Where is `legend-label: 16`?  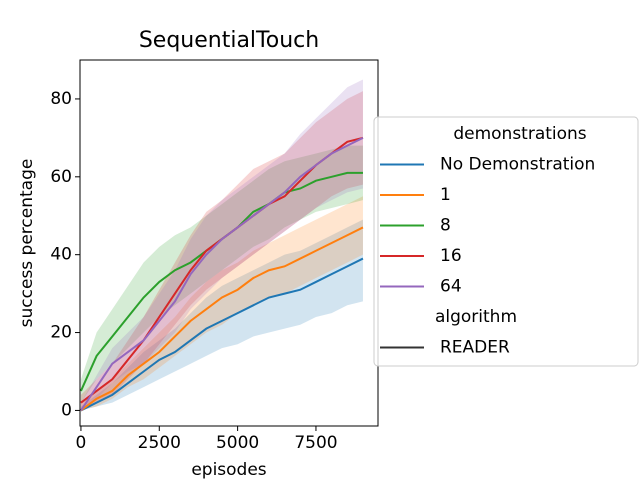
legend-label: 16 is located at coordinates (451, 256).